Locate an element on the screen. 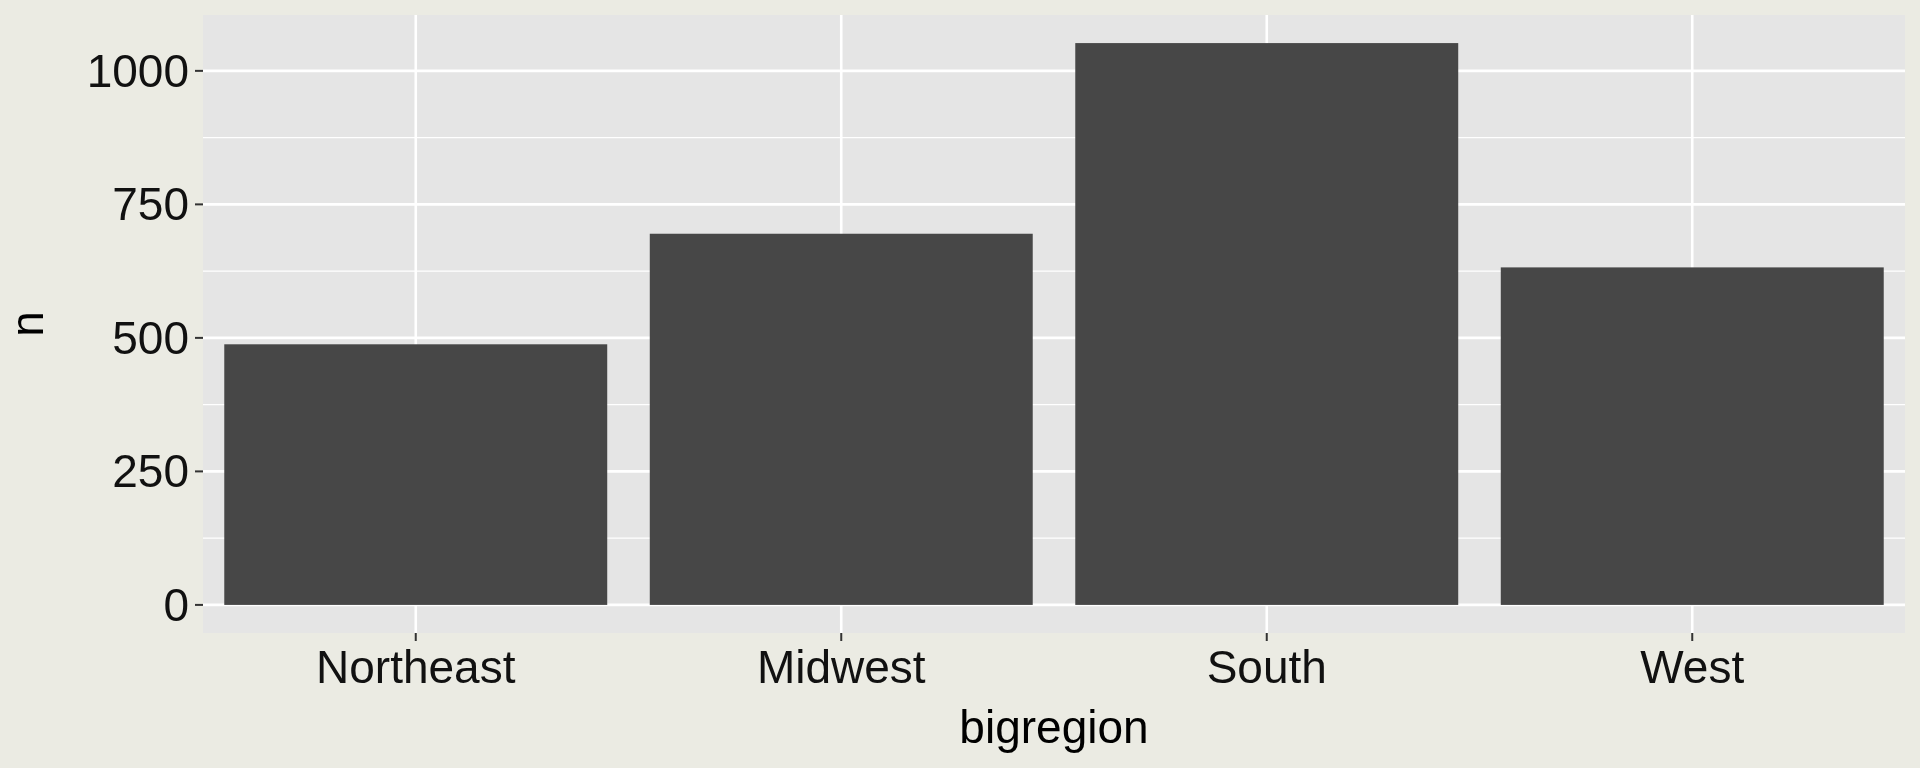 The width and height of the screenshot is (1920, 768). y-tick-label: 500 is located at coordinates (150, 337).